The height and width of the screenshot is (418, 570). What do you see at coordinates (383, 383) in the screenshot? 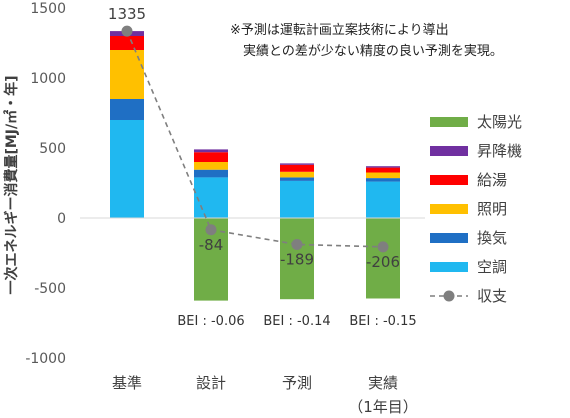
I see `category-label: 実績` at bounding box center [383, 383].